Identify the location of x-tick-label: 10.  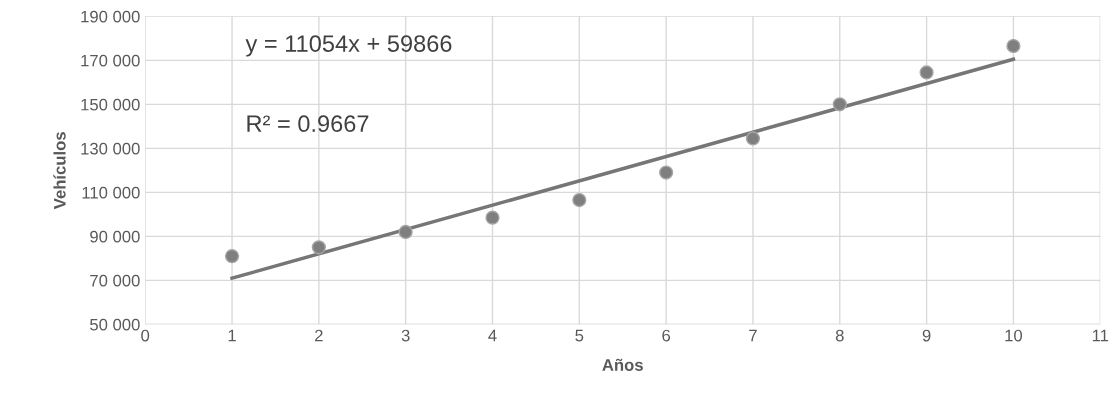
(1014, 335).